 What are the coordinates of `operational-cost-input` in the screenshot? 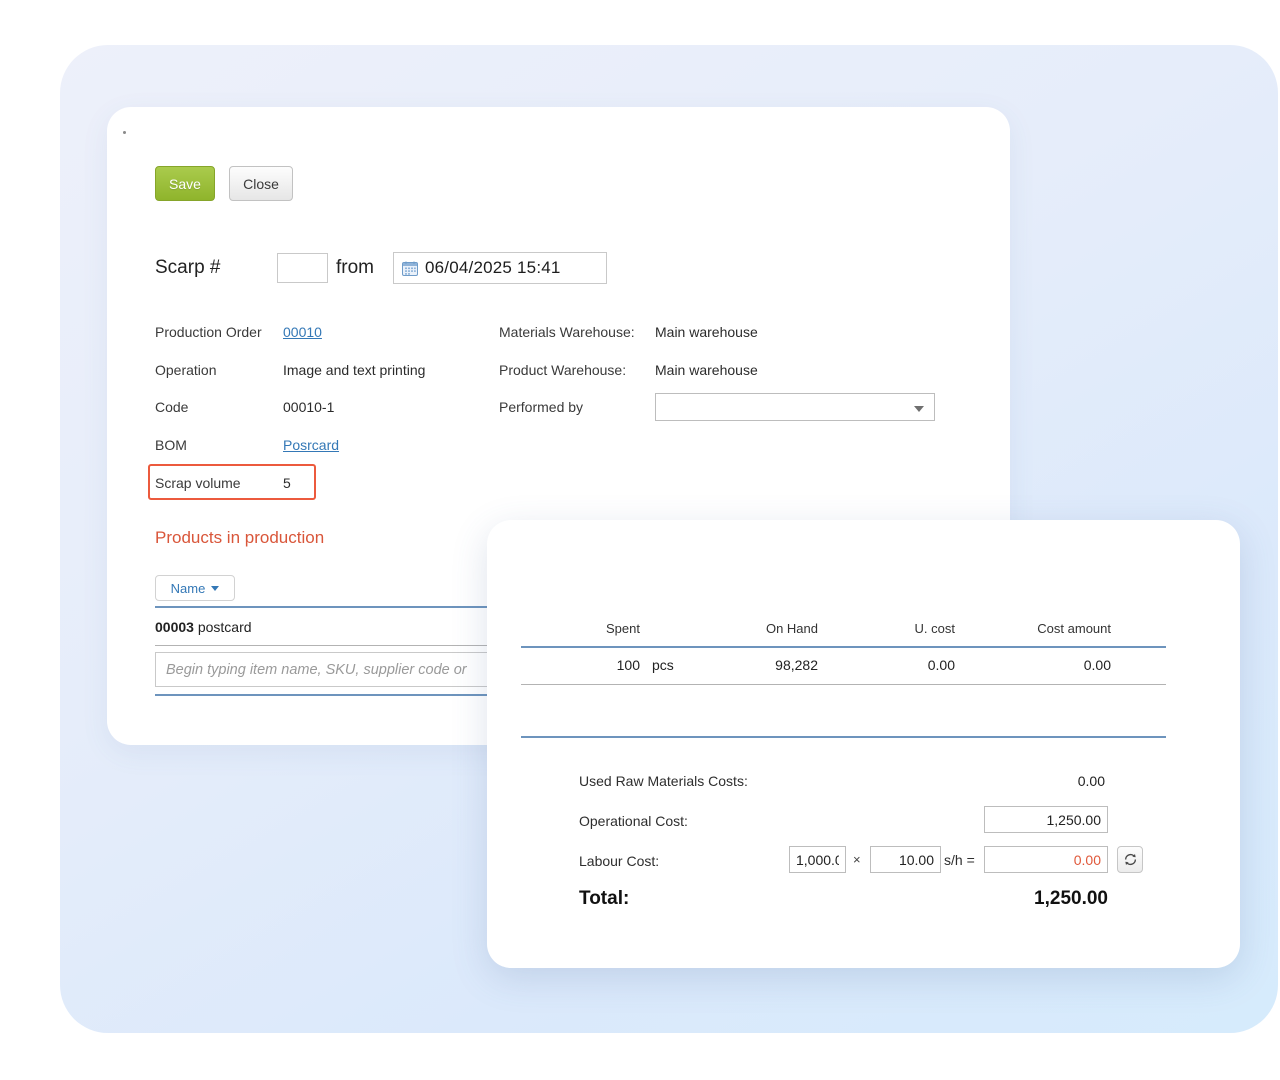 It's located at (1046, 819).